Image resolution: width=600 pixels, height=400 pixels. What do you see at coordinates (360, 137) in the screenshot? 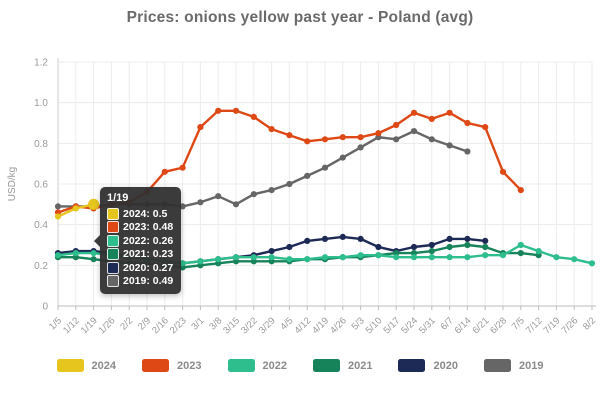
I see `data-point-2023-5/3` at bounding box center [360, 137].